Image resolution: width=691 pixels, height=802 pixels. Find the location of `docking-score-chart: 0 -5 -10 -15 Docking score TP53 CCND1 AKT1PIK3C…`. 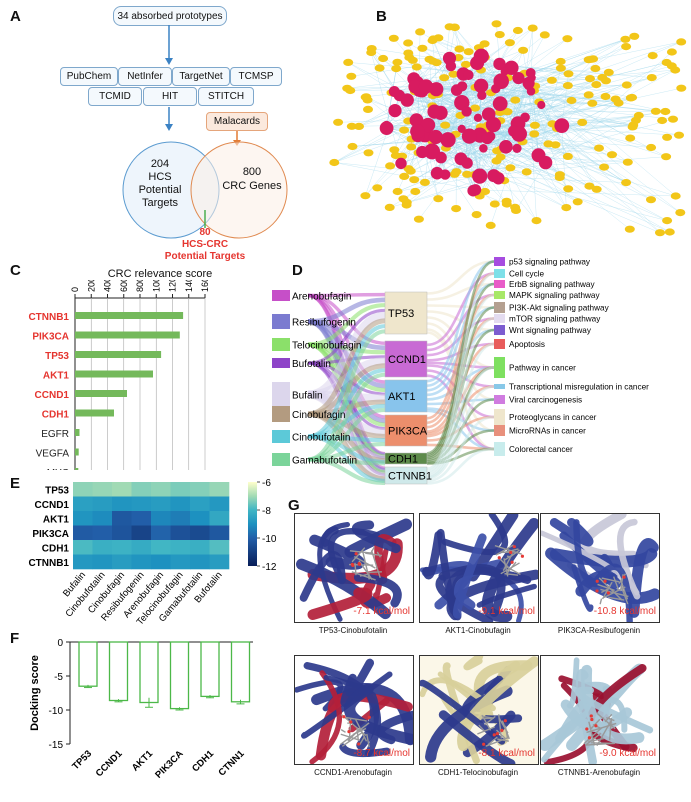

docking-score-chart: 0 -5 -10 -15 Docking score TP53 CCND1 AKT1PIK3C… is located at coordinates (141, 709).